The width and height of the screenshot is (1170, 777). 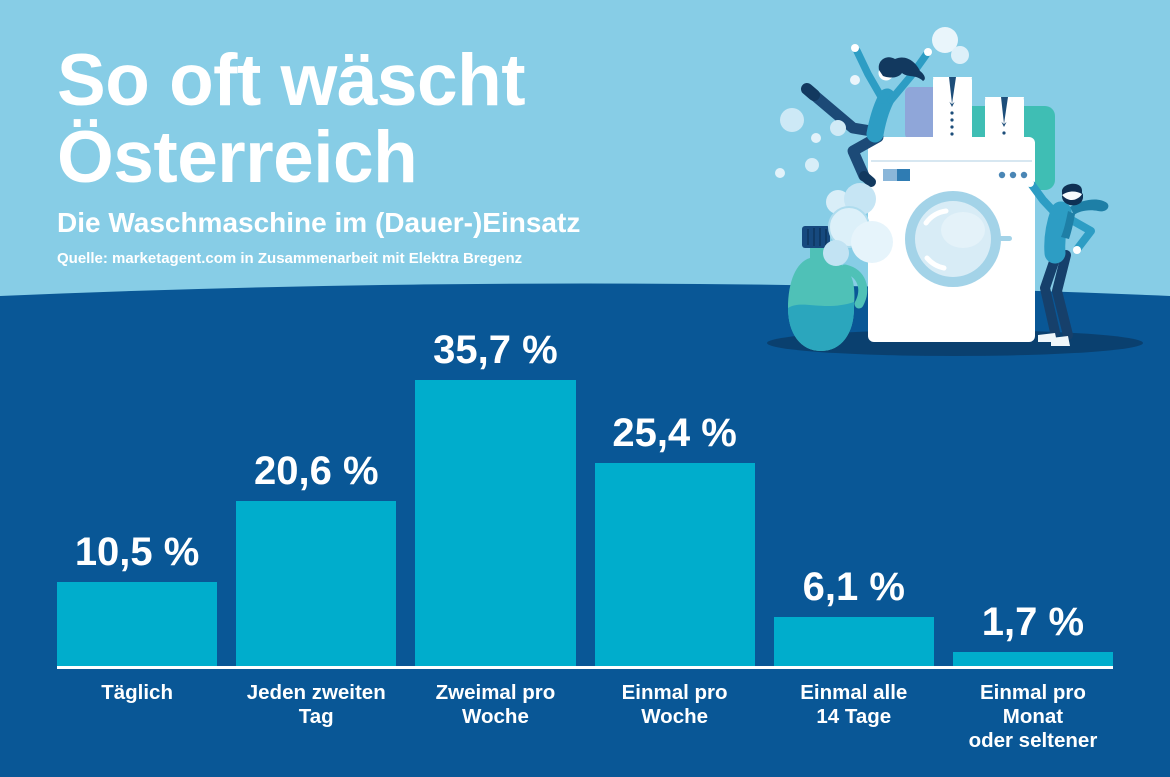 I want to click on bar-column: 25,4 %, so click(x=674, y=538).